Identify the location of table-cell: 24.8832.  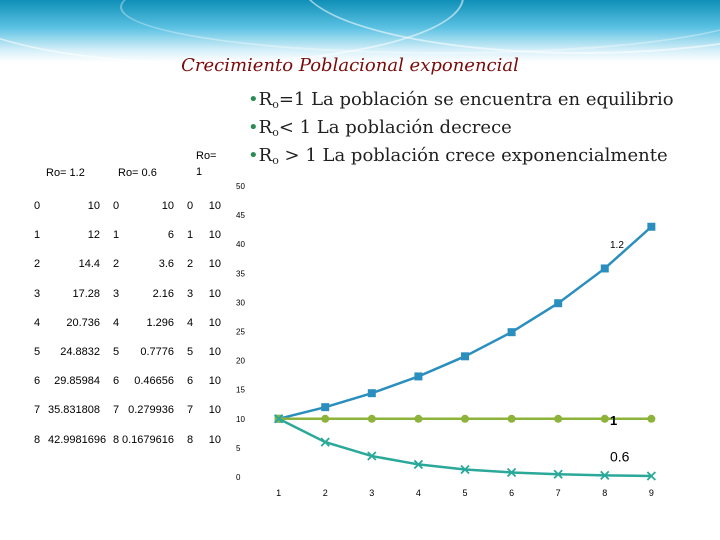
(80, 352).